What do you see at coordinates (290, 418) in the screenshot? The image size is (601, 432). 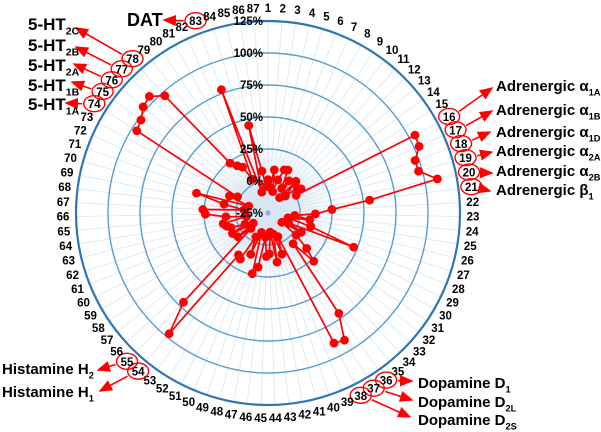 I see `axis-number-43: 43` at bounding box center [290, 418].